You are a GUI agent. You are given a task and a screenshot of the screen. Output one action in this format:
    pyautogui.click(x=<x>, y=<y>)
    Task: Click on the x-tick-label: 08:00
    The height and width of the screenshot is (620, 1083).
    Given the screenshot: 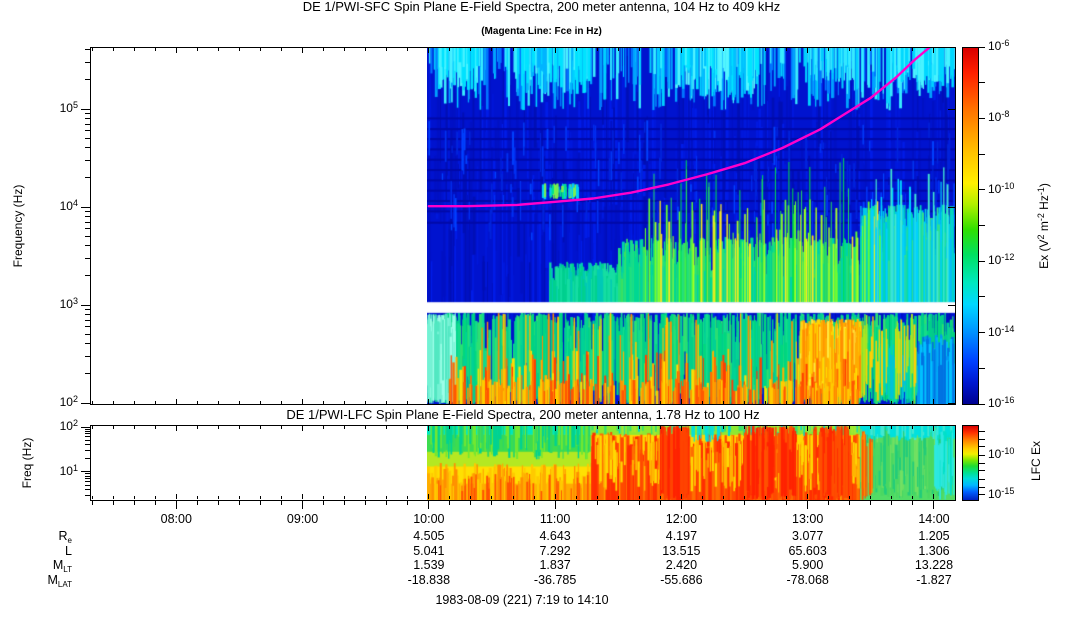 What is the action you would take?
    pyautogui.click(x=176, y=519)
    